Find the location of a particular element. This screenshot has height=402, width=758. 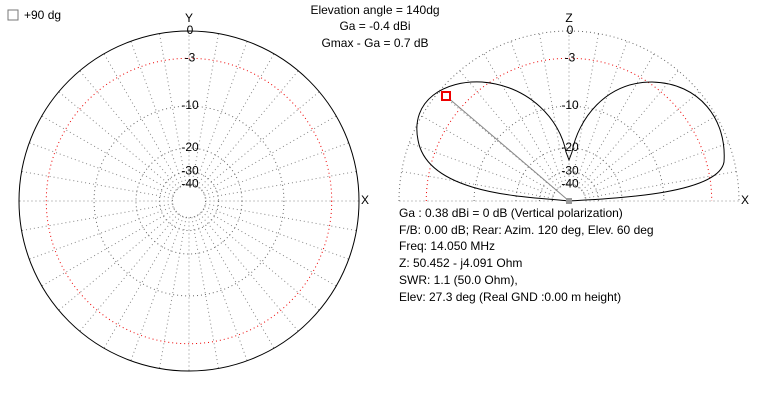

header-line: Gmax - Ga = 0.7 dB is located at coordinates (375, 43).